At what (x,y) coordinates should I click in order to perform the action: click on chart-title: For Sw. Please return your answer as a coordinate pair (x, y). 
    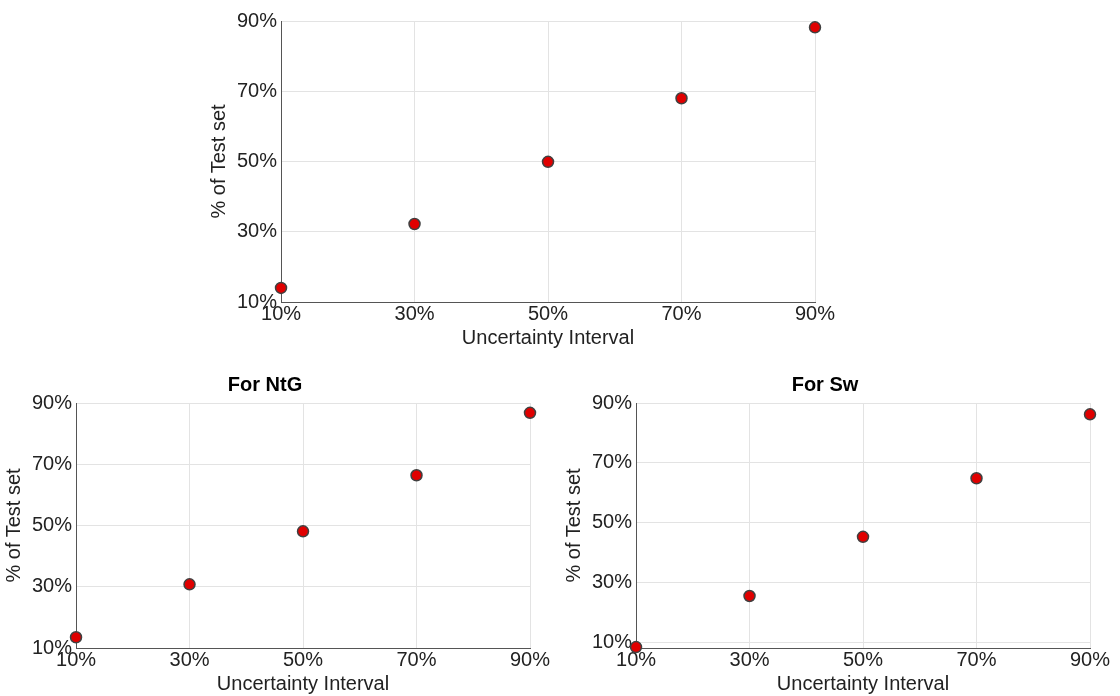
    Looking at the image, I should click on (825, 383).